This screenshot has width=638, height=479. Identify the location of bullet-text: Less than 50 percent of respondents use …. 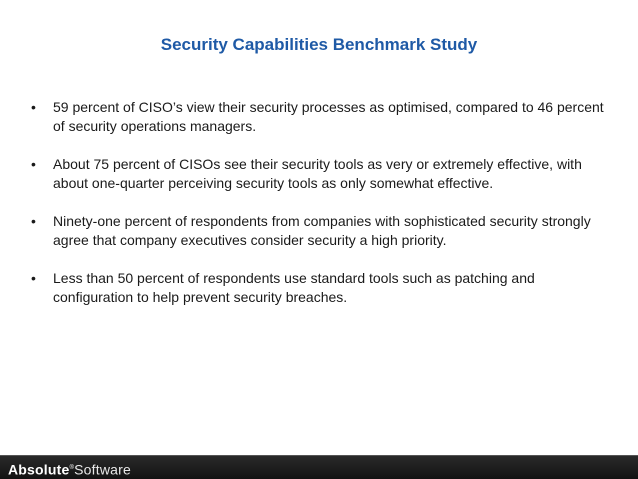
(294, 287).